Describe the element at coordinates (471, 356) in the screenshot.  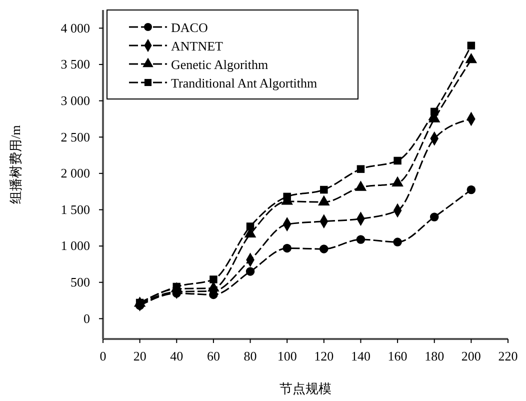
I see `x-tick-label: 200` at that location.